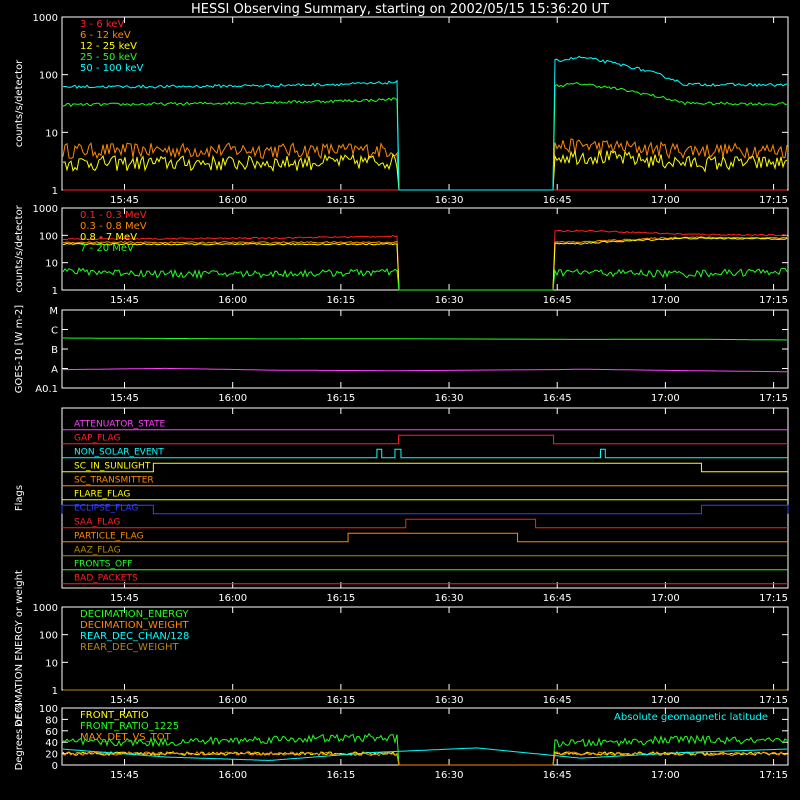 This screenshot has height=800, width=800. I want to click on legend-entry: Absolute geomagnetic latitude, so click(691, 717).